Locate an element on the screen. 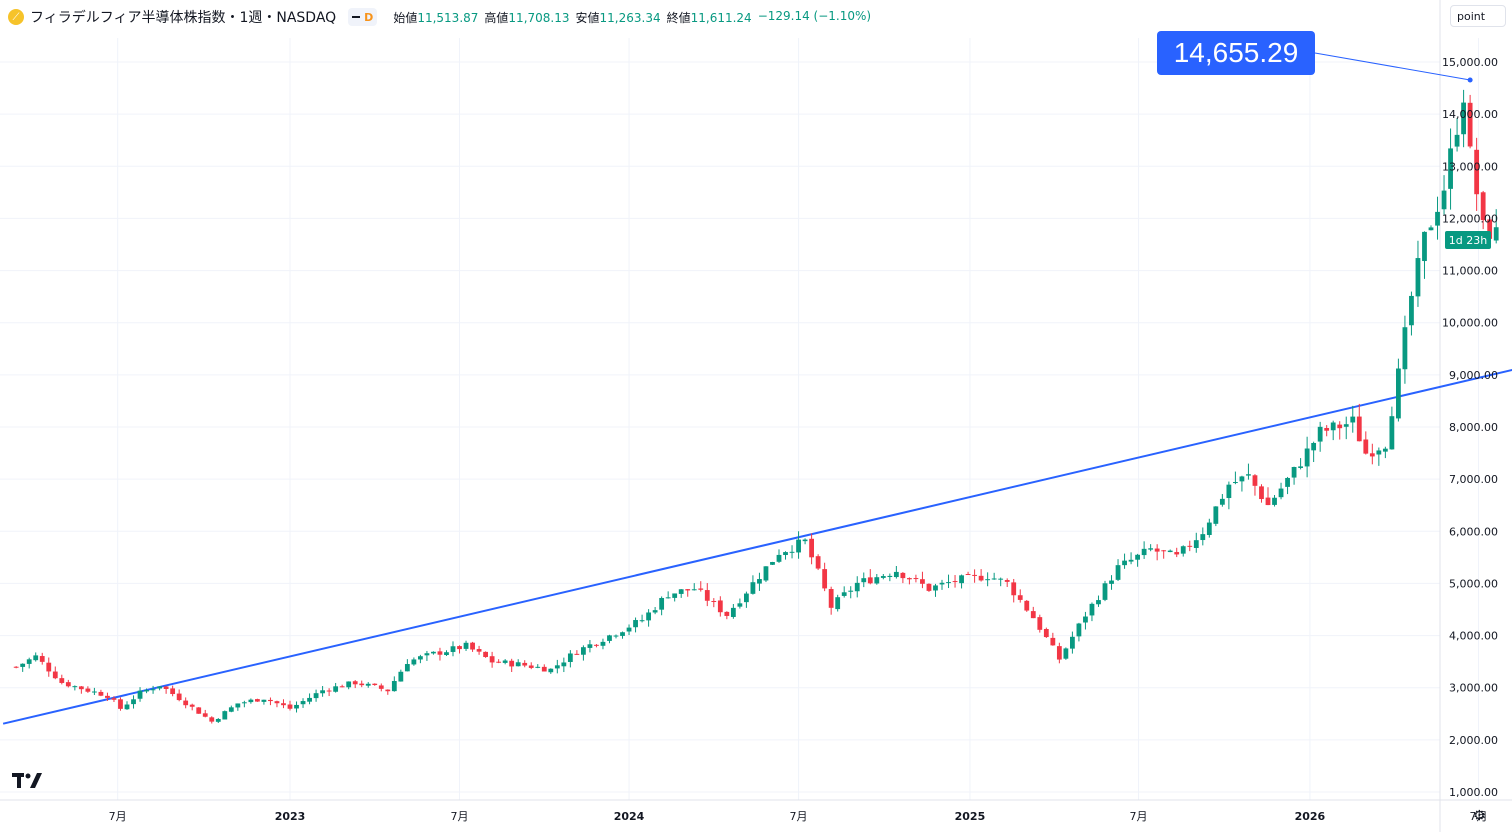 This screenshot has height=832, width=1512. symbol-title: フィラデルフィア半導体株指数・1週・NASDAQ is located at coordinates (183, 18).